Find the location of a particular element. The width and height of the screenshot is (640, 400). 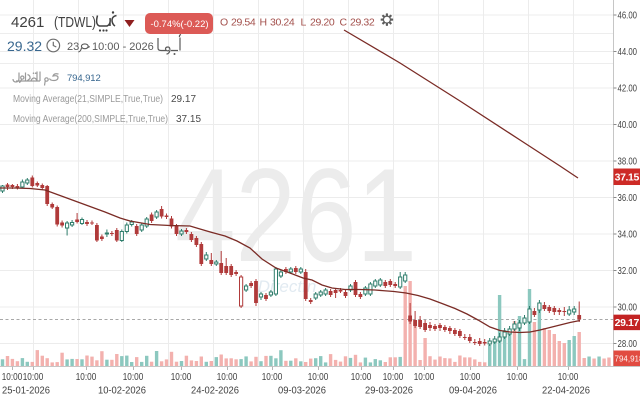

svg-text: 42.00 is located at coordinates (628, 89).